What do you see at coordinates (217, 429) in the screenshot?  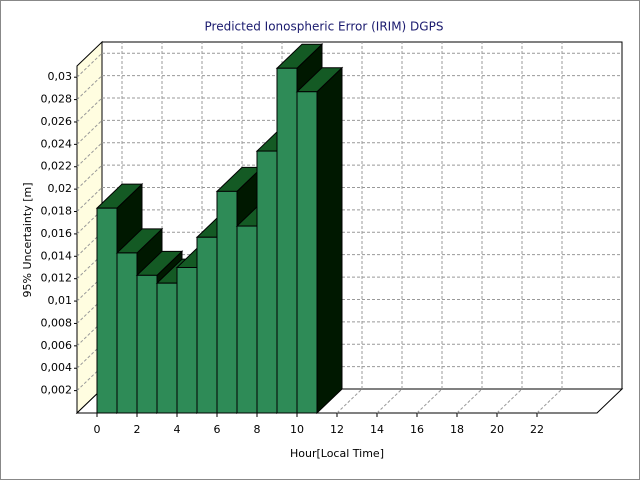 I see `x-tick-label: 6` at bounding box center [217, 429].